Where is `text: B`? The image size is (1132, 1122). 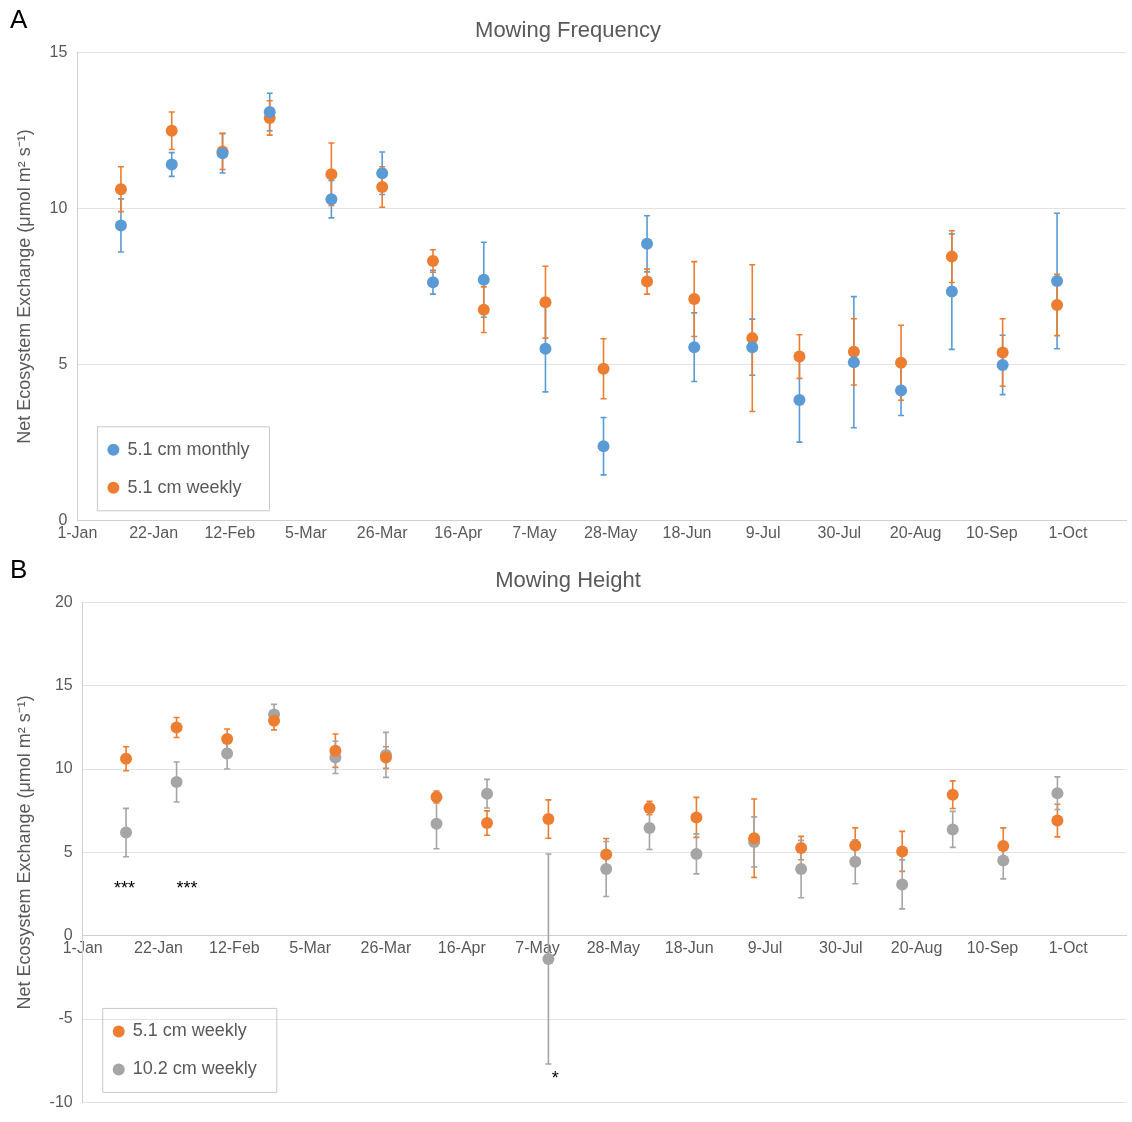 text: B is located at coordinates (19, 569).